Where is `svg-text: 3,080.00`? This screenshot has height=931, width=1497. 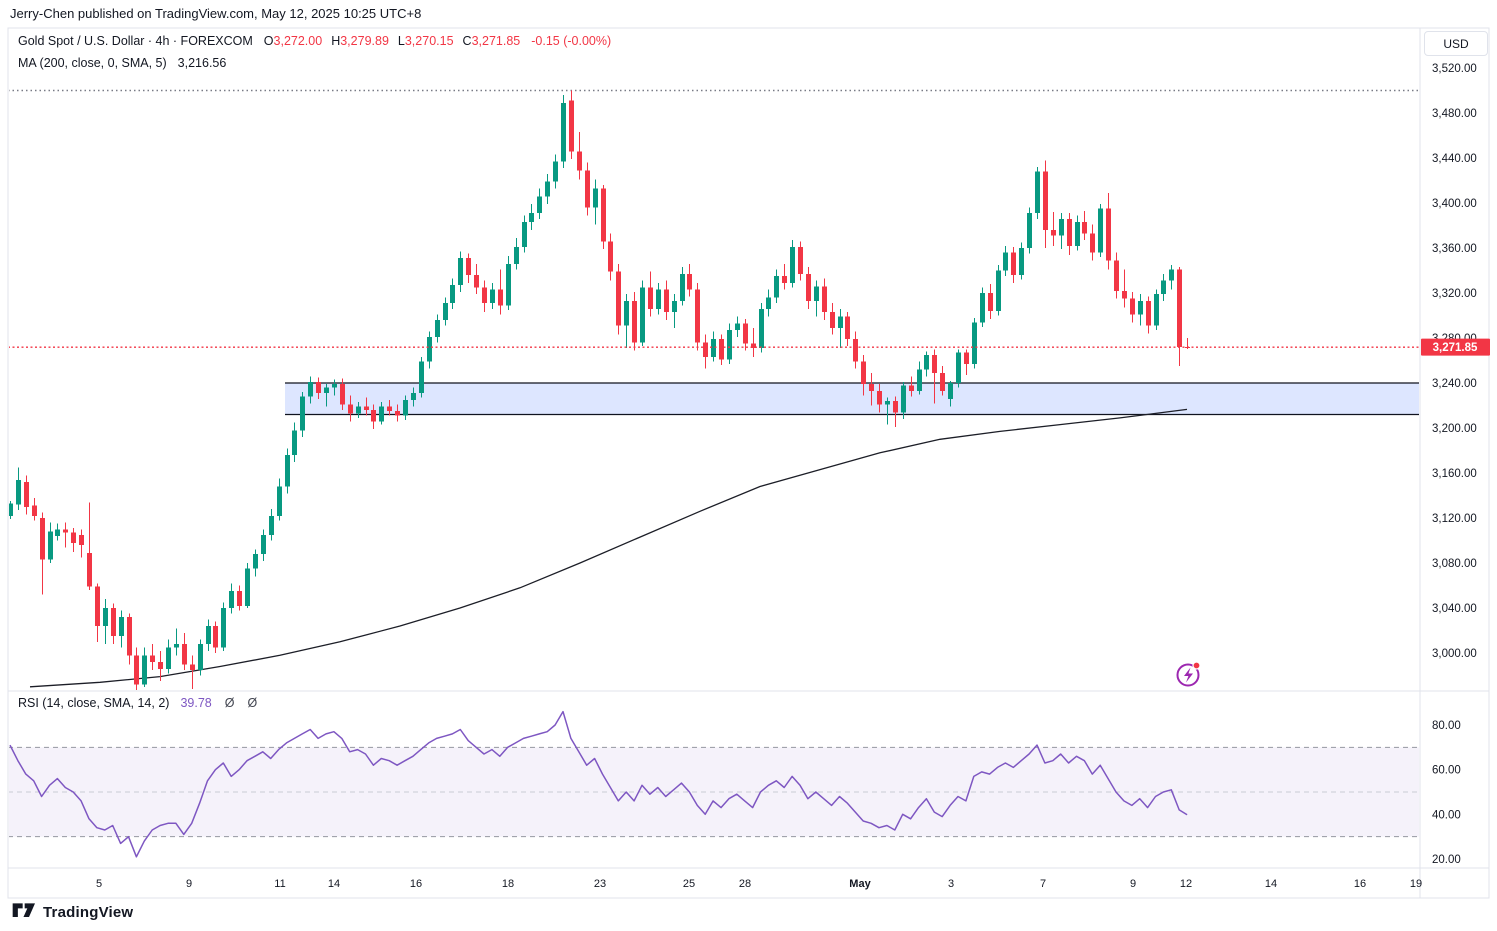 svg-text: 3,080.00 is located at coordinates (1454, 564).